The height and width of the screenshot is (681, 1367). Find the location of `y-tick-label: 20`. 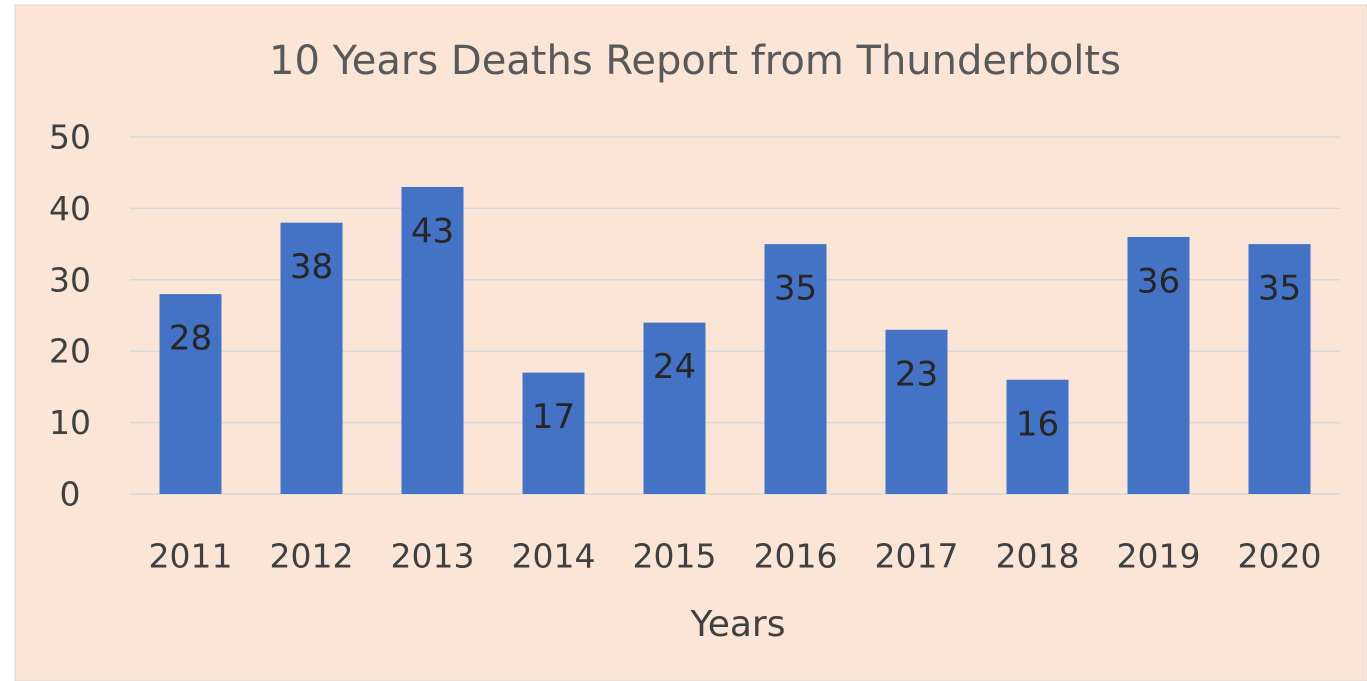

y-tick-label: 20 is located at coordinates (70, 351).